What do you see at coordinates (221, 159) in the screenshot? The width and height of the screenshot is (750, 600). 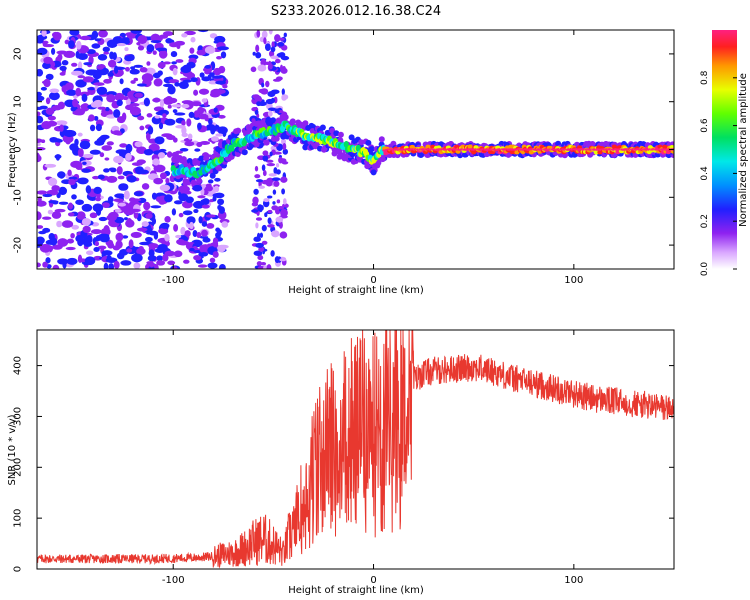 I see `ridge-point` at bounding box center [221, 159].